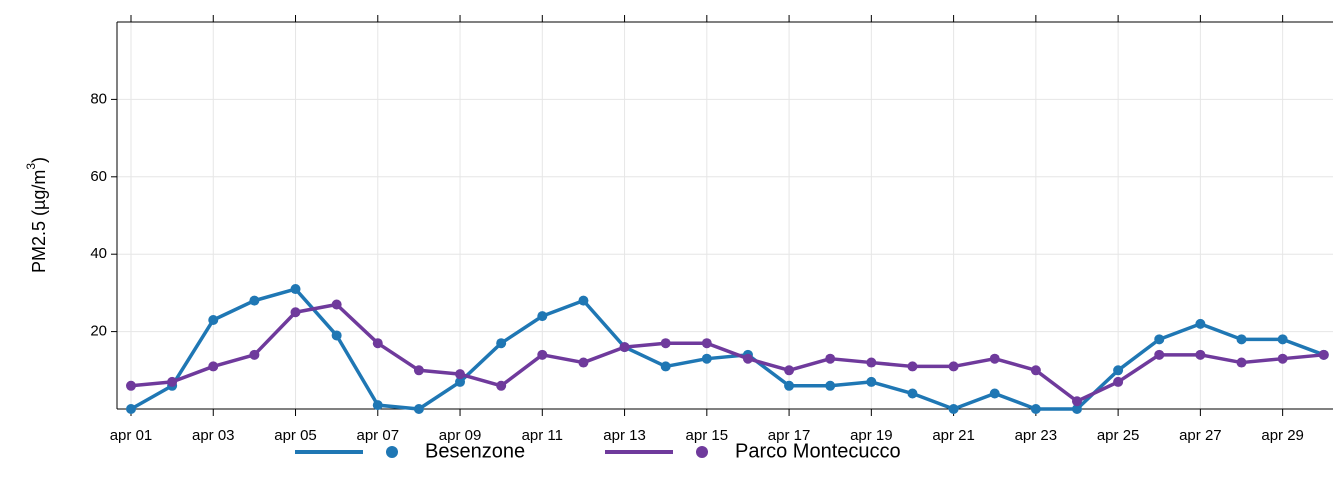  I want to click on x-tick-label: apr 25, so click(1118, 435).